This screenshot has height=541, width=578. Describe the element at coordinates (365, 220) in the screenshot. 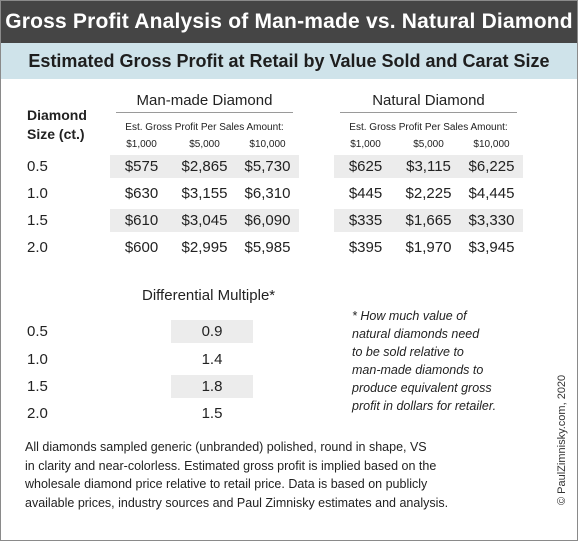

I see `profit-value: $335` at that location.